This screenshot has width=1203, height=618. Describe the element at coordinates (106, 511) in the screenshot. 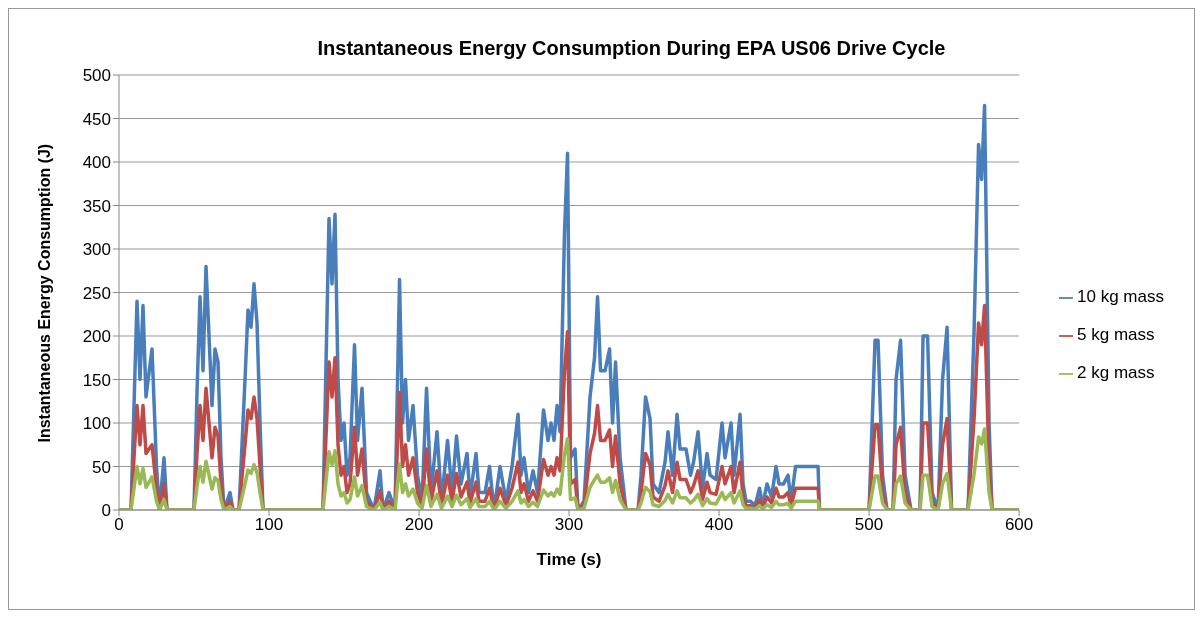

I see `y-tick-label: 0` at that location.